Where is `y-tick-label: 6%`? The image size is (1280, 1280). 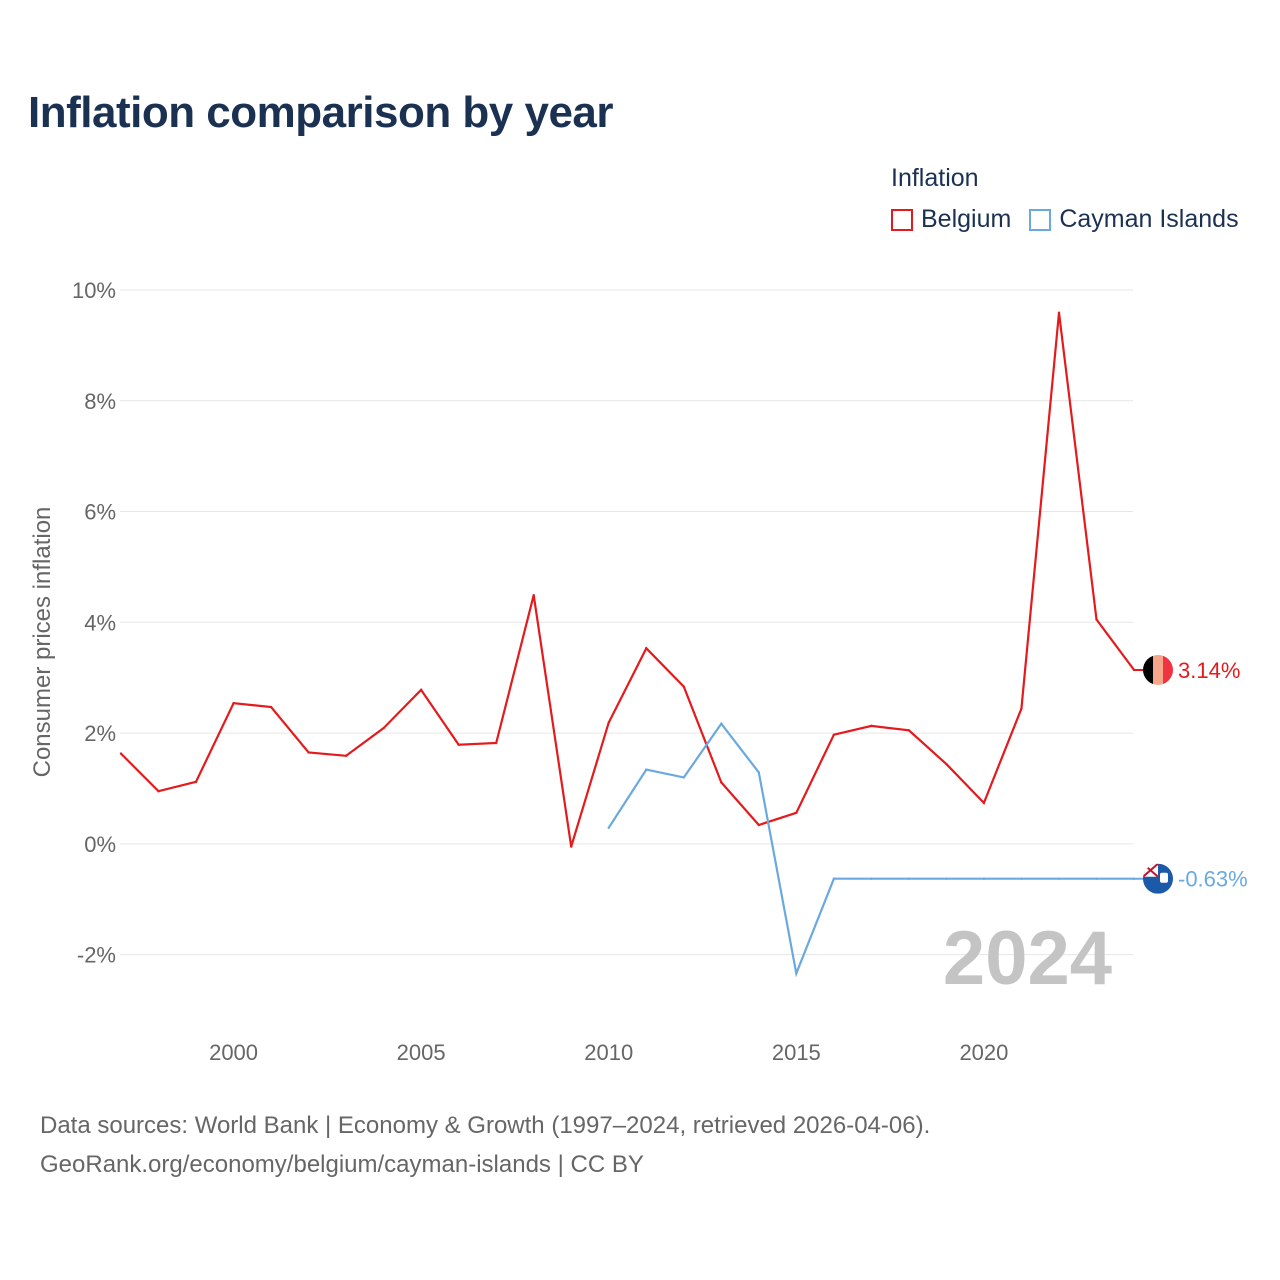 y-tick-label: 6% is located at coordinates (100, 512).